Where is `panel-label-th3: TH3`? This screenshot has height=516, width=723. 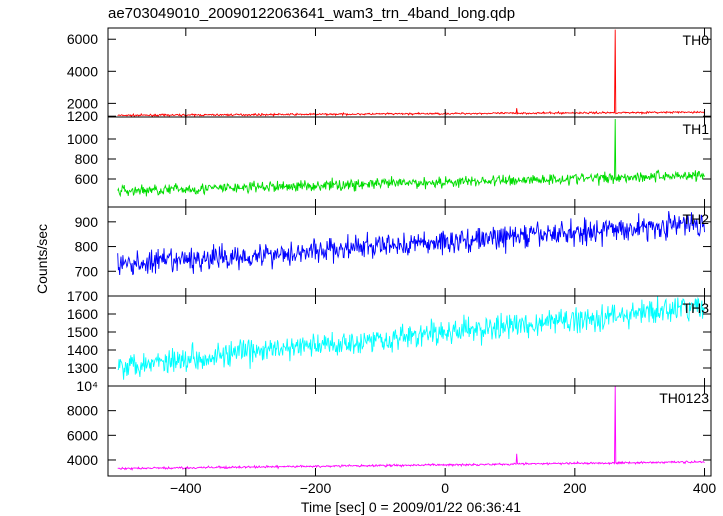
panel-label-th3: TH3 is located at coordinates (696, 308).